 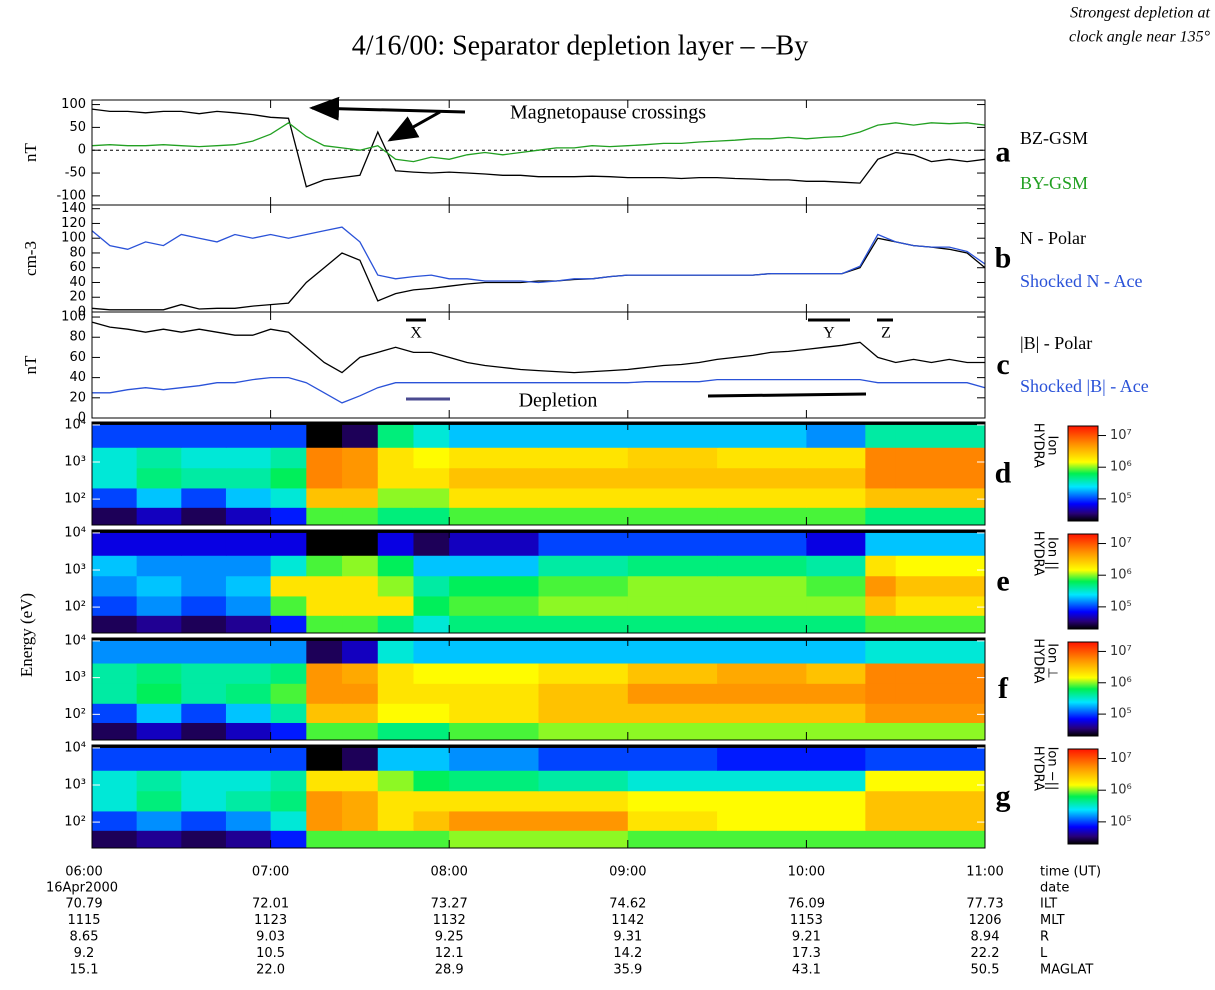 What do you see at coordinates (829, 333) in the screenshot?
I see `annotation: Y` at bounding box center [829, 333].